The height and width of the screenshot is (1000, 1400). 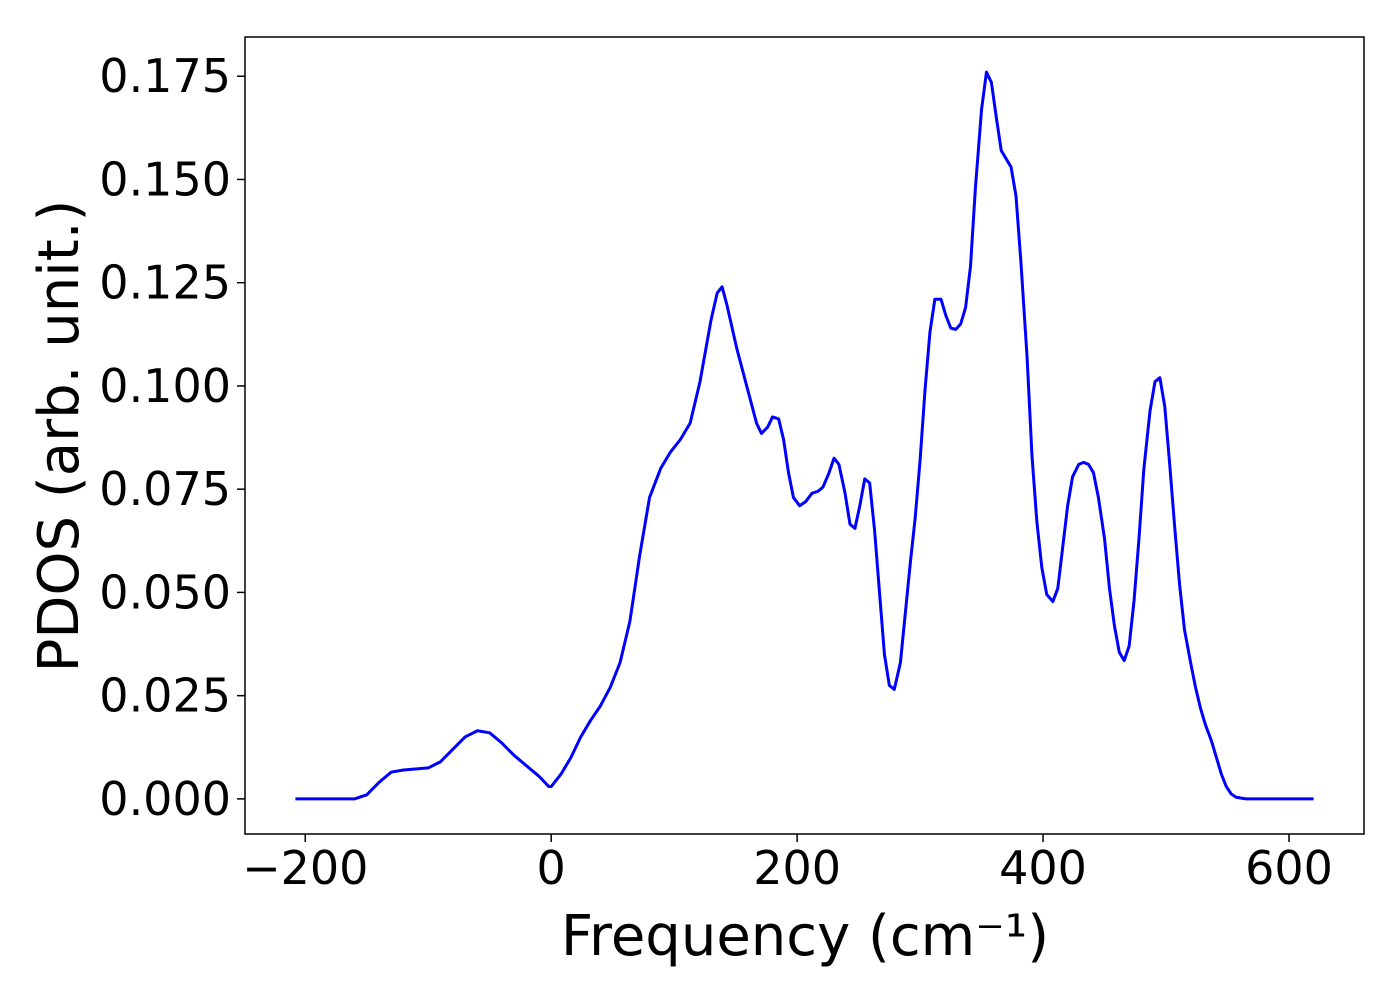 What do you see at coordinates (165, 489) in the screenshot?
I see `y-tick-label: 0.075` at bounding box center [165, 489].